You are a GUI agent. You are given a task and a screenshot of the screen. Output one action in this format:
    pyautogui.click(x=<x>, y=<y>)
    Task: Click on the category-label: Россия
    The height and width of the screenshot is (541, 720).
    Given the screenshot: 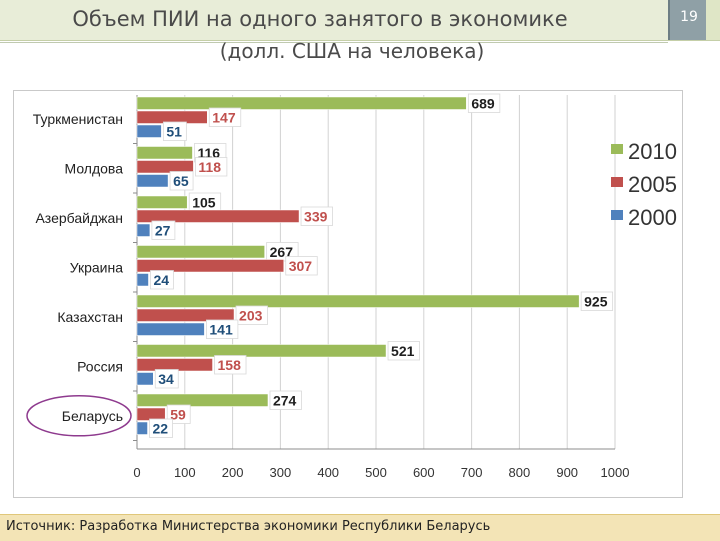 What is the action you would take?
    pyautogui.click(x=100, y=366)
    